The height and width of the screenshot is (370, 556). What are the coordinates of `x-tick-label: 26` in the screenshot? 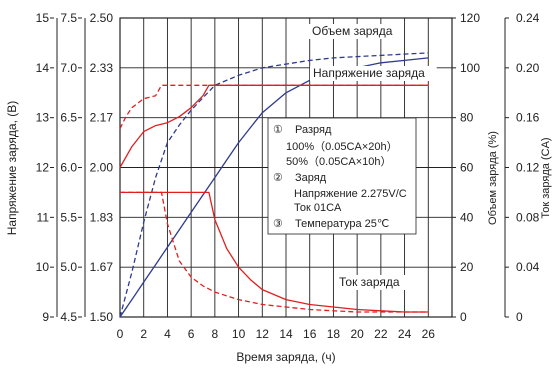 It's located at (429, 334).